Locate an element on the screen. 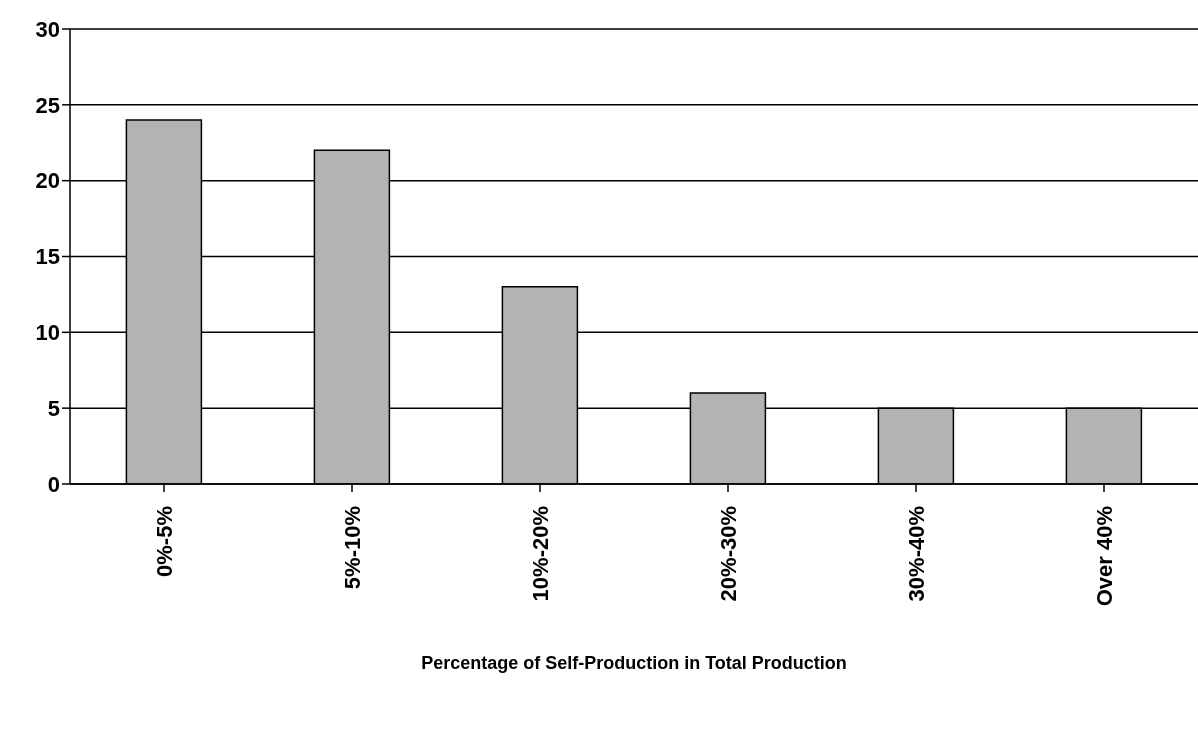  y-tick-label: 0 is located at coordinates (53, 484).